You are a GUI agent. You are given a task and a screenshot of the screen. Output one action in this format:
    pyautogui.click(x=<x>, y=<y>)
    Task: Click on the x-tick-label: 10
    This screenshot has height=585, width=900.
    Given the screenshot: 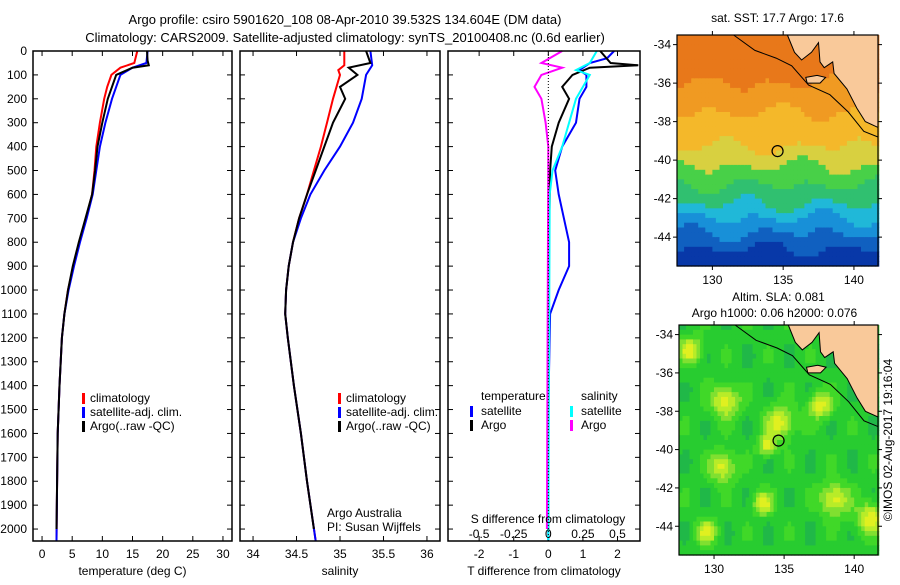 What is the action you would take?
    pyautogui.click(x=103, y=554)
    